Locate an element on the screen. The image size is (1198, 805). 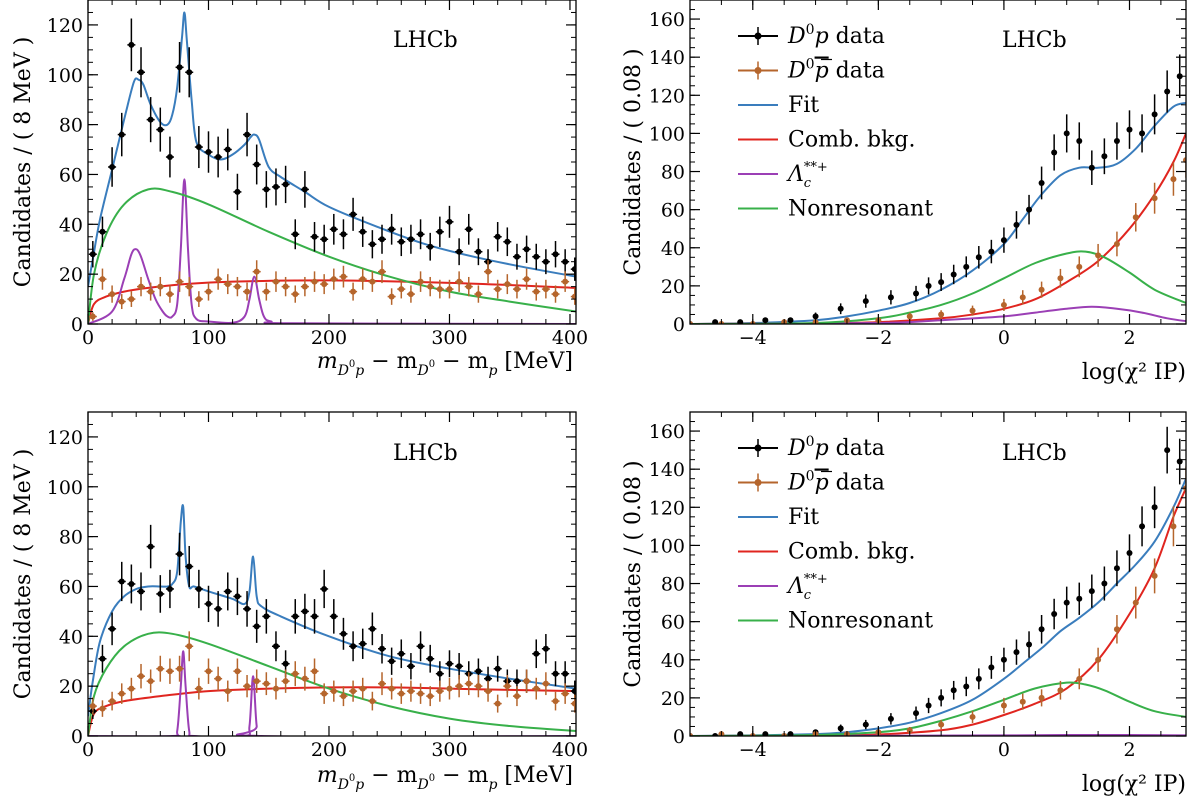
x-tick-label: 300 is located at coordinates (449, 338).